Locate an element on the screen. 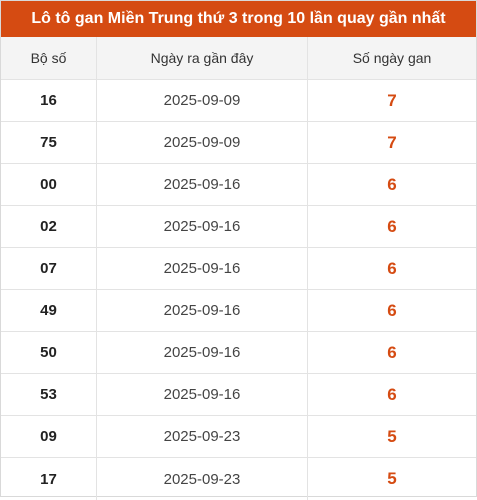  table-row: 53 2025-09-16 6 is located at coordinates (238, 395).